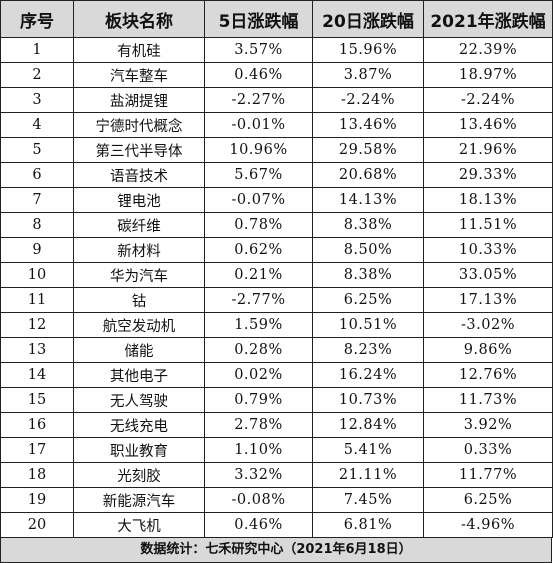 The height and width of the screenshot is (563, 553). What do you see at coordinates (488, 500) in the screenshot?
I see `row-2021-change: 6.25%` at bounding box center [488, 500].